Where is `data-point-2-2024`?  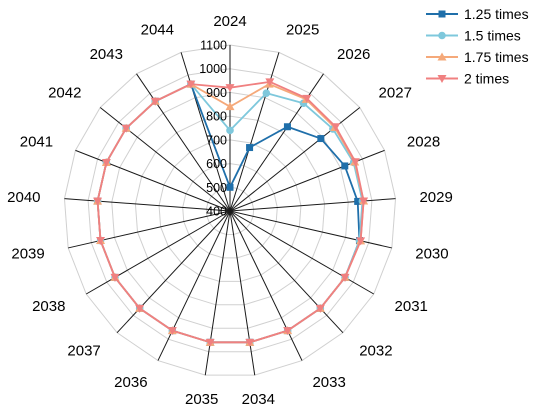 data-point-2-2024 is located at coordinates (230, 130).